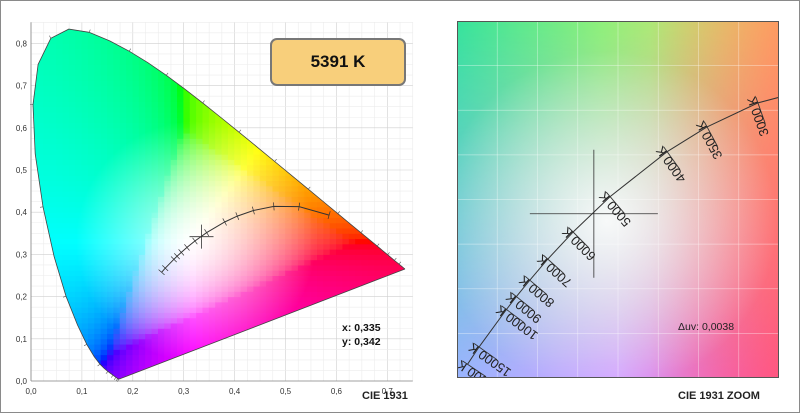 The height and width of the screenshot is (413, 800). What do you see at coordinates (22, 381) in the screenshot?
I see `y-tick-label: 0,0` at bounding box center [22, 381].